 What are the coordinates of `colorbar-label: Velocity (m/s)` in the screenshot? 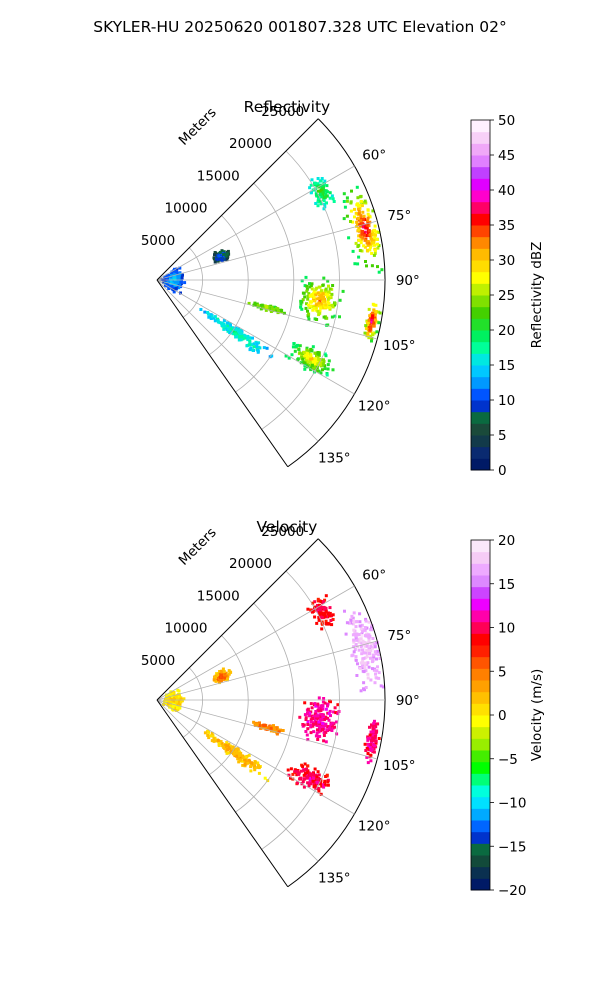 It's located at (537, 715).